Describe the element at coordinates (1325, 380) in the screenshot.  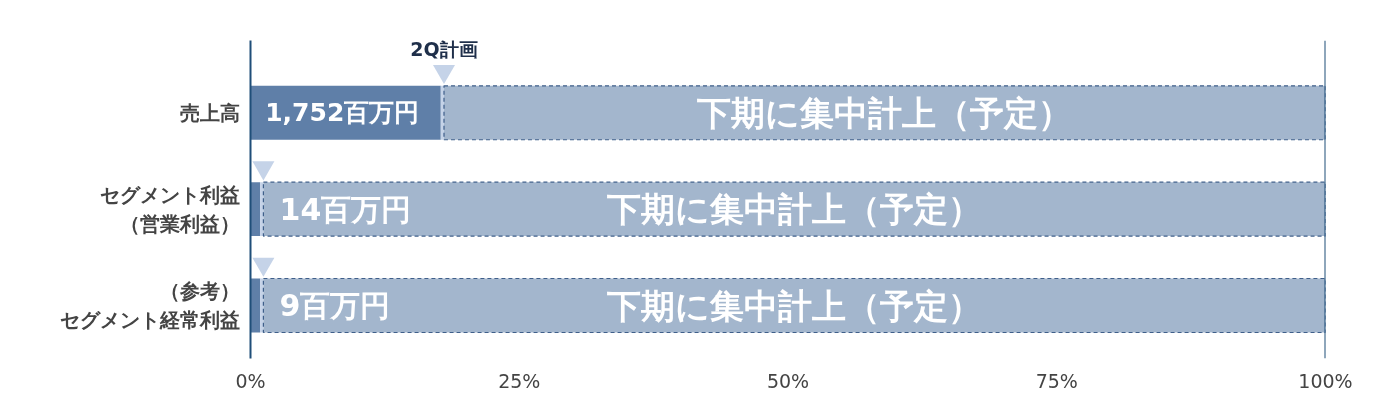
I see `x-tick-label: 100%` at that location.